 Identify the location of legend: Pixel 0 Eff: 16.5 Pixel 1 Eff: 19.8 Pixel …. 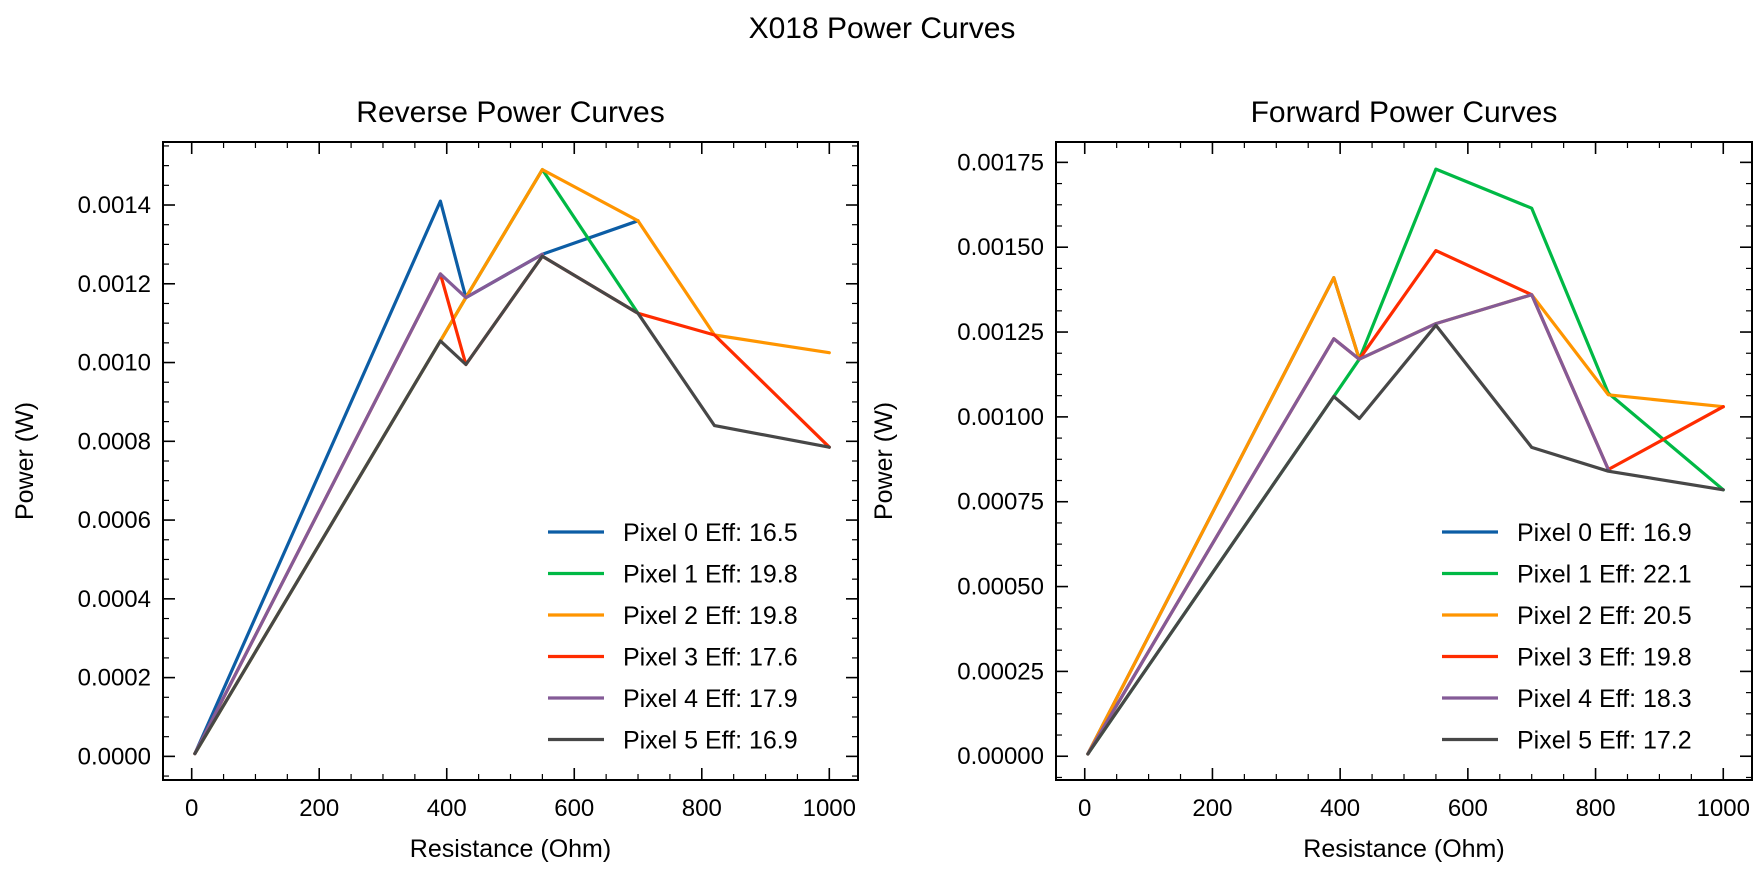
(673, 637).